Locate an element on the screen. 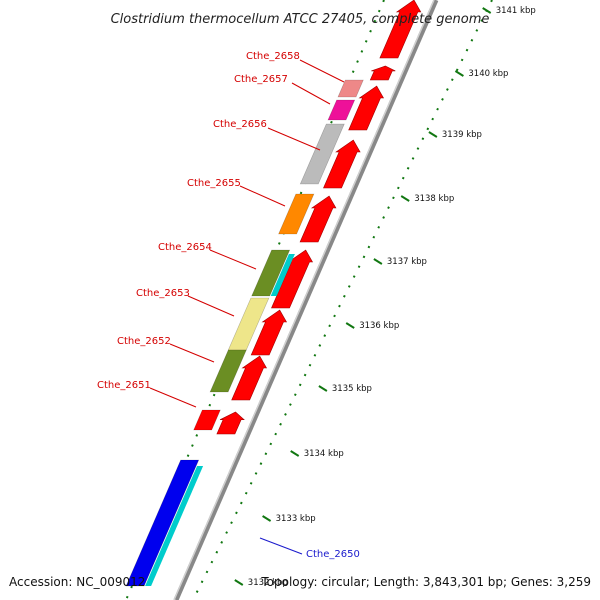 The height and width of the screenshot is (600, 600). tick-label-3: 3139 kbp is located at coordinates (462, 135).